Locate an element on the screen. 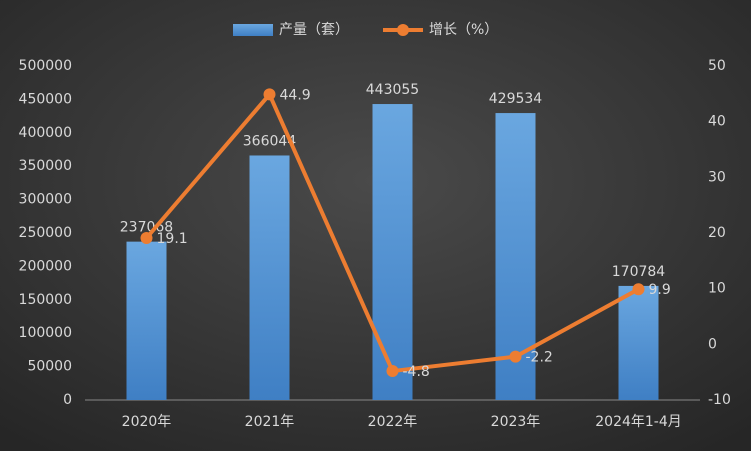  y-tick-label: 450000 is located at coordinates (45, 99).